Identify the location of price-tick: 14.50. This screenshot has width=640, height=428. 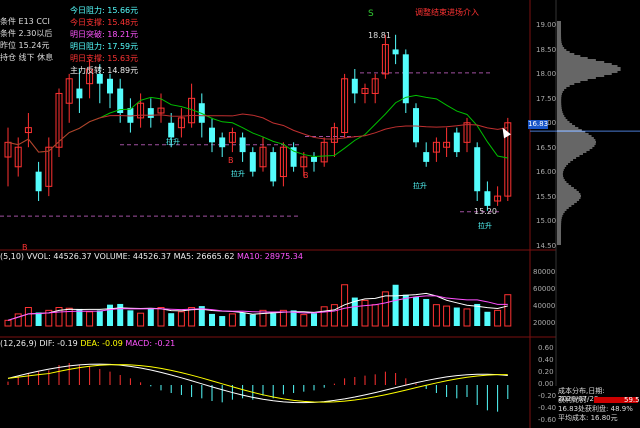
(546, 245).